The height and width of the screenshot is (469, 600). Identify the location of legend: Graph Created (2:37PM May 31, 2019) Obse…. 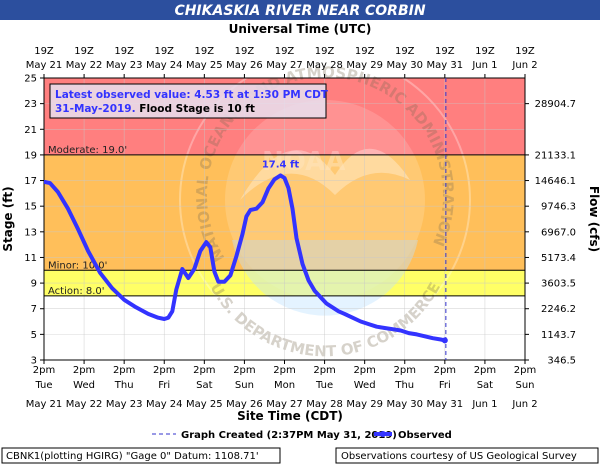
(302, 435).